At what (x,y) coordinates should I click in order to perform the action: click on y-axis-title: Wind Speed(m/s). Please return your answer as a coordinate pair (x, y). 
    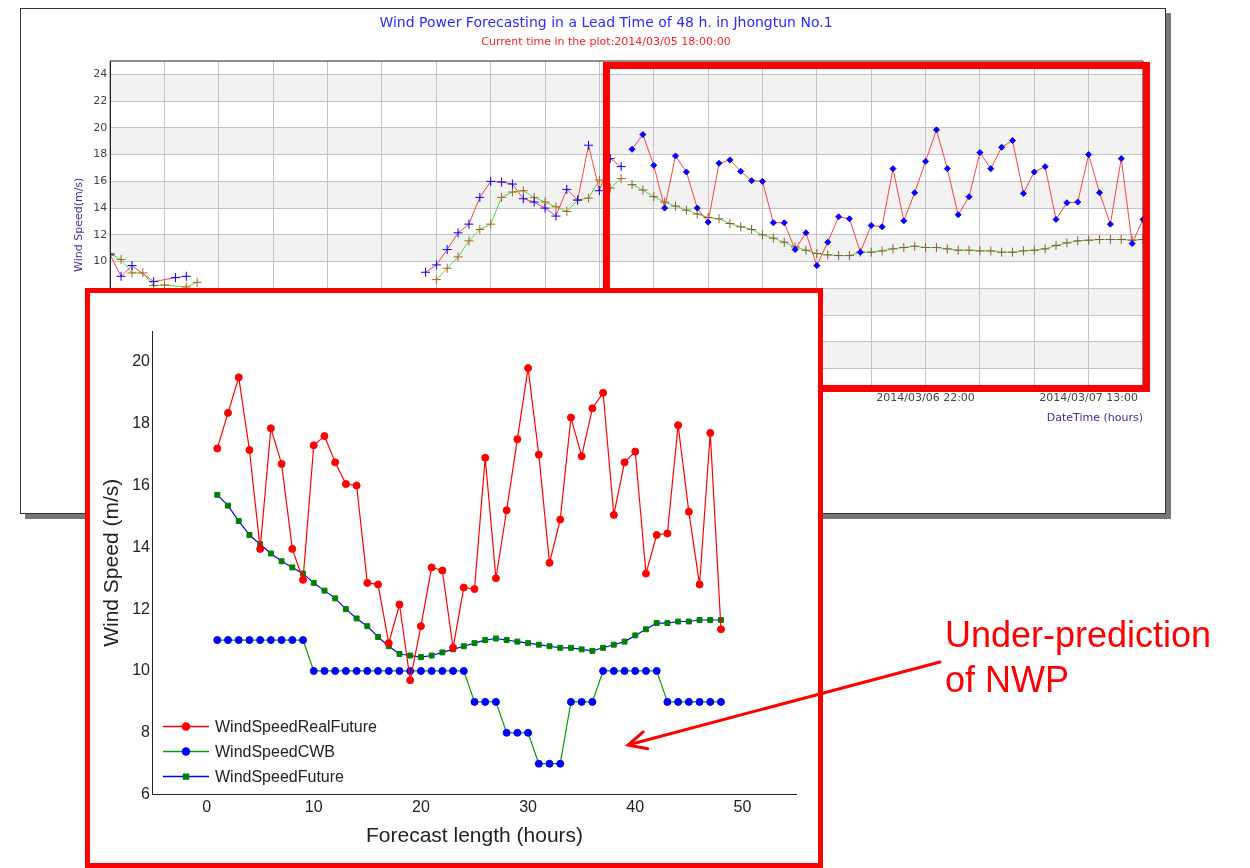
    Looking at the image, I should click on (79, 224).